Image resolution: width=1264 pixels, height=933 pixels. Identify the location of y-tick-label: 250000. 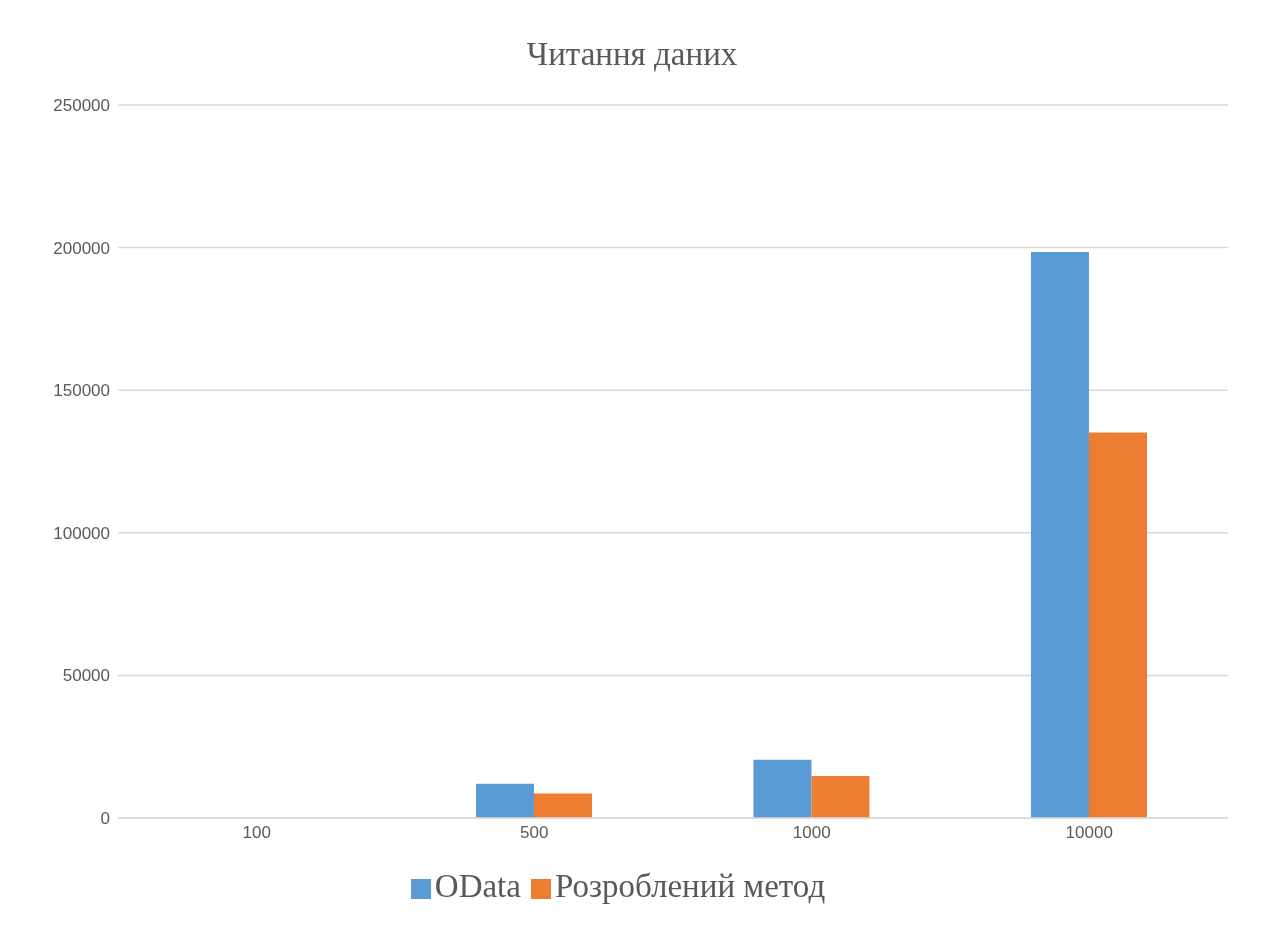
(81, 106).